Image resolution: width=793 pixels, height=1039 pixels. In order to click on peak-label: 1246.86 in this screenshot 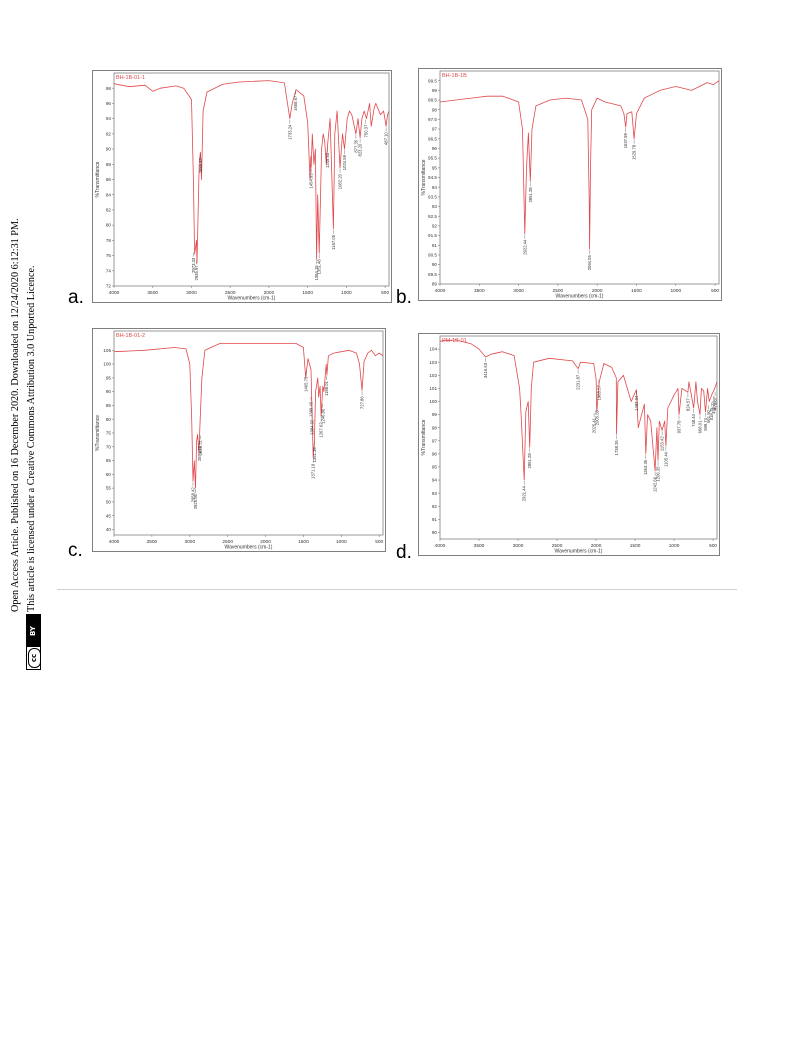, I will do `click(322, 416)`.